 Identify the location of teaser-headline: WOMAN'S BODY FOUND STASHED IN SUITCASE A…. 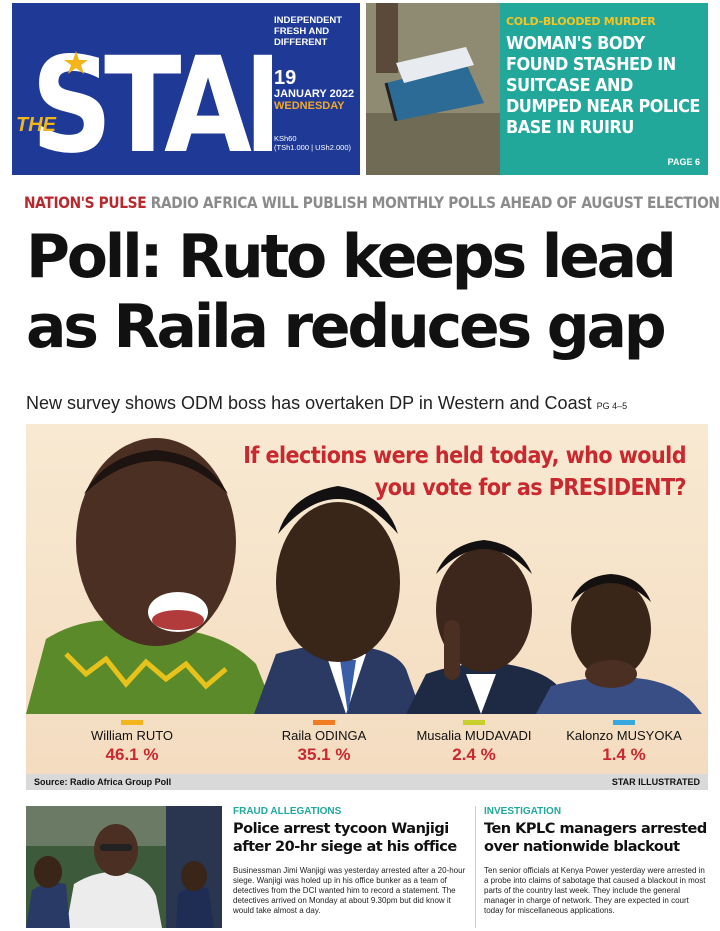
(603, 86).